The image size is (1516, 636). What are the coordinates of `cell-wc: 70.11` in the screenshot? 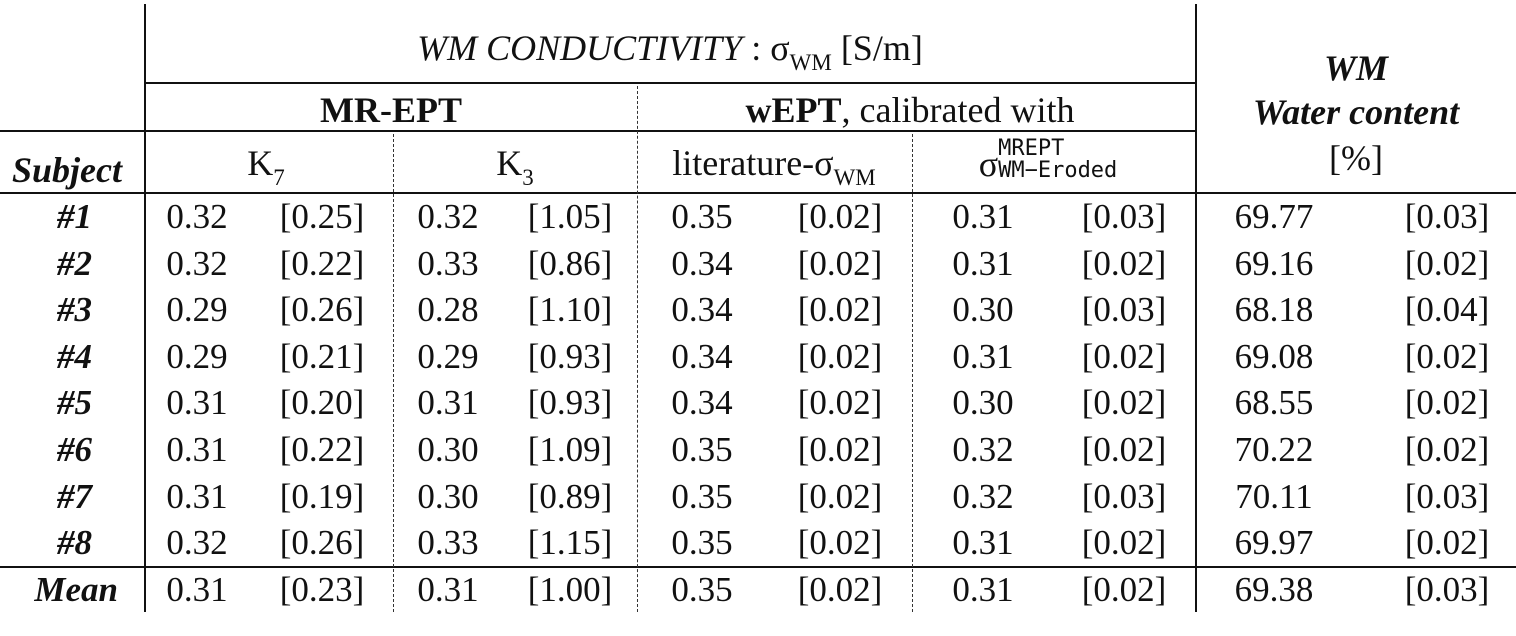 It's located at (1274, 496).